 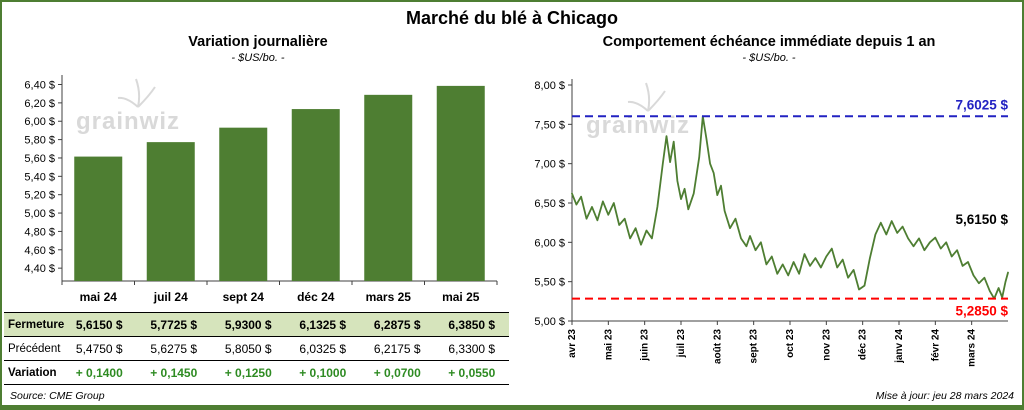 What do you see at coordinates (790, 343) in the screenshot?
I see `x-month-label: oct 23` at bounding box center [790, 343].